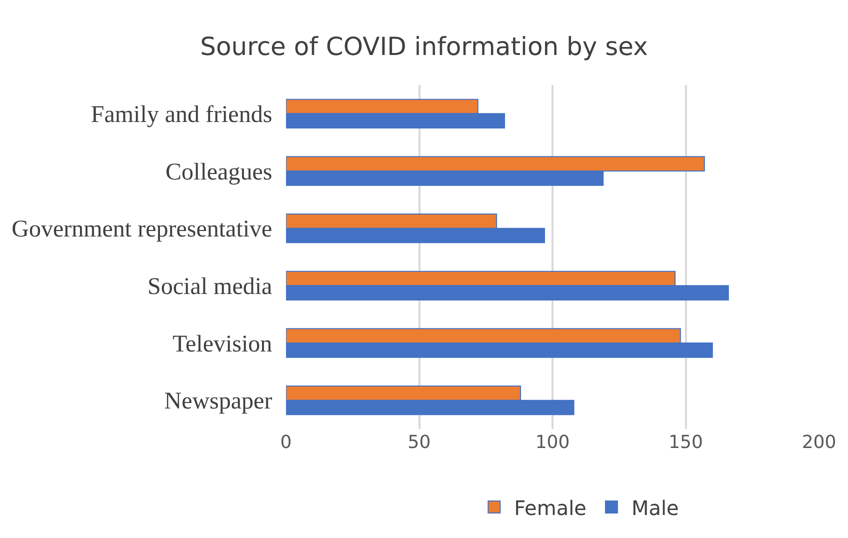 The width and height of the screenshot is (848, 538). What do you see at coordinates (419, 442) in the screenshot?
I see `x-tick-label: 50` at bounding box center [419, 442].